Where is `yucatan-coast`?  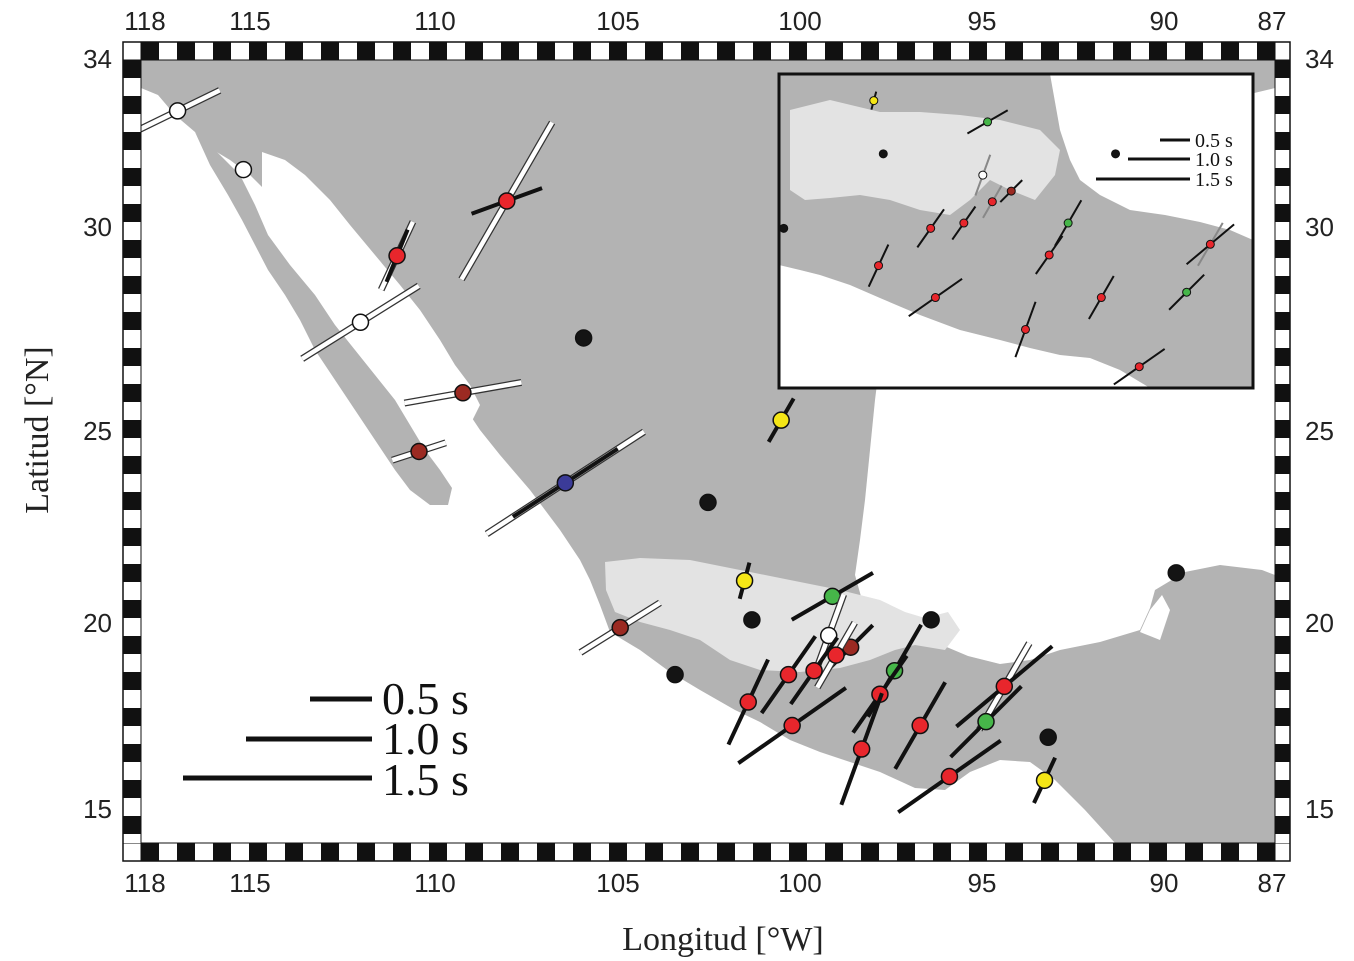 yucatan-coast is located at coordinates (1155, 617).